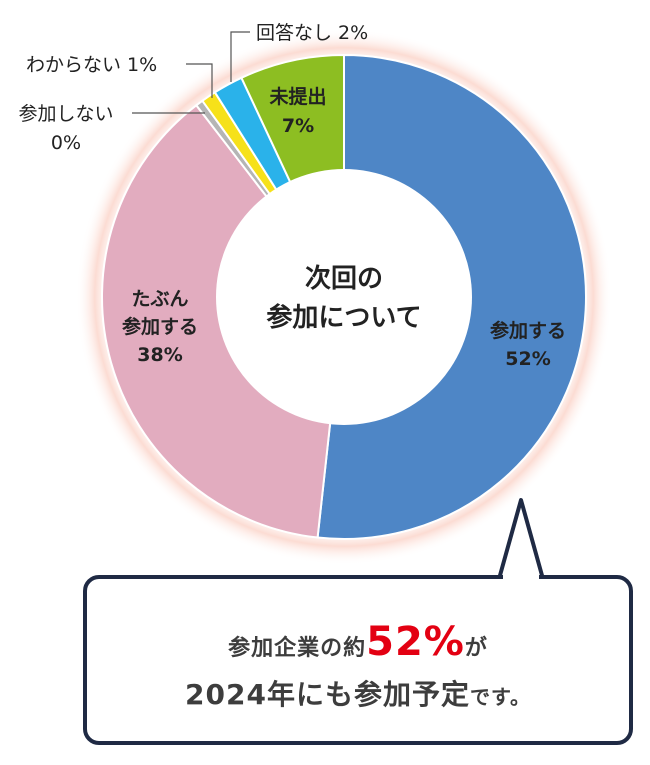 The width and height of the screenshot is (650, 765). What do you see at coordinates (521, 539) in the screenshot?
I see `callout-tail` at bounding box center [521, 539].